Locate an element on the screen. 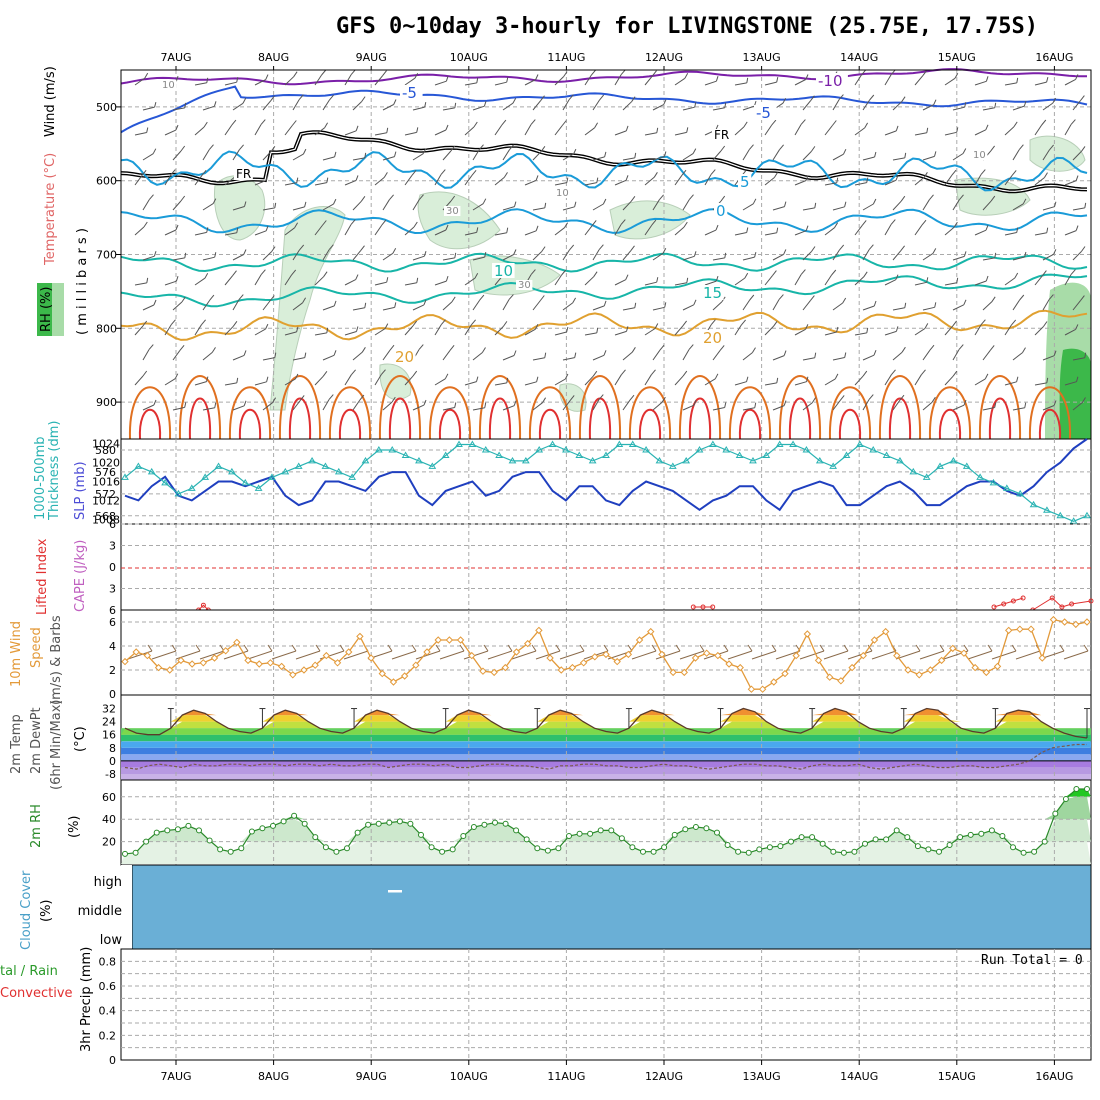 The image size is (1100, 1100). upper-air-ylabel-wind: Wind (m/s) is located at coordinates (50, 101).